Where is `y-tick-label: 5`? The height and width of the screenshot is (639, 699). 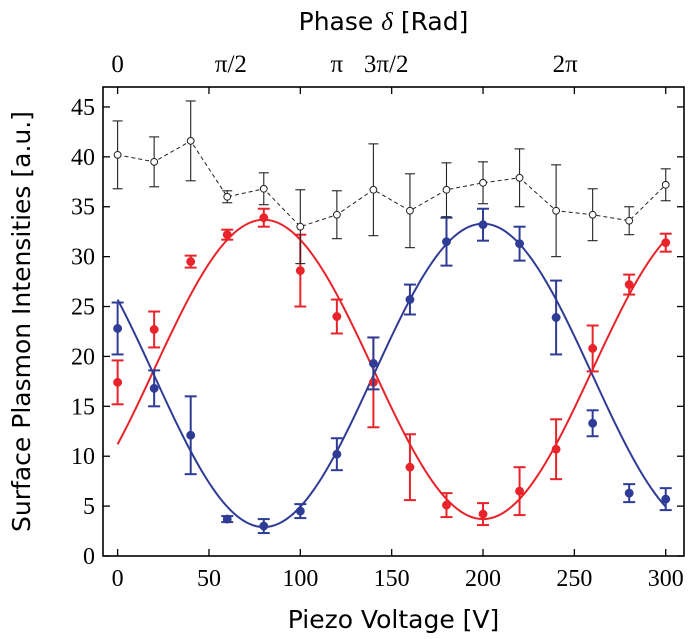 y-tick-label: 5 is located at coordinates (89, 507).